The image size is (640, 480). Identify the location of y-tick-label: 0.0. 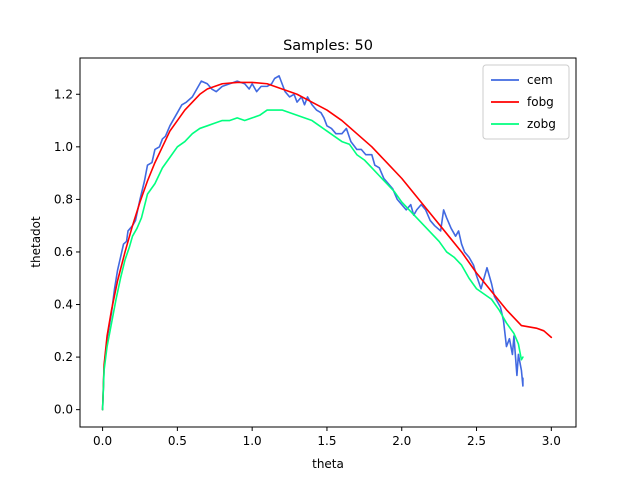
(63, 410).